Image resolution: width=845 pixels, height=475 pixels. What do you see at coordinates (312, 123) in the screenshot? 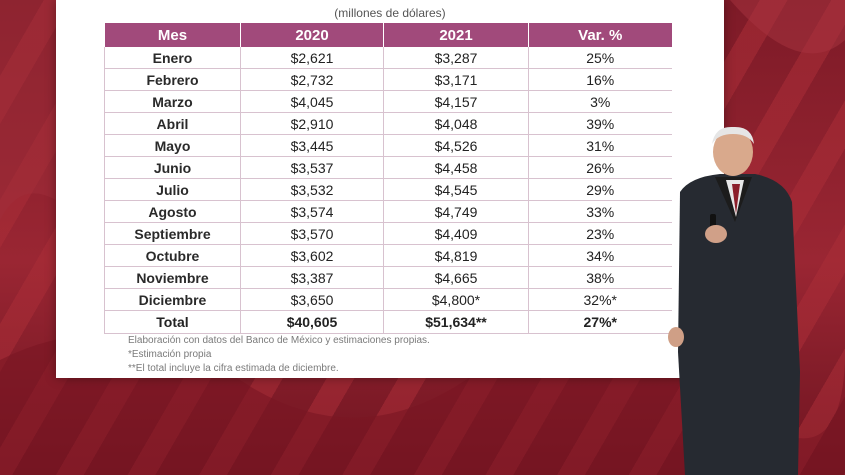
I see `cell-value-2020: $2,910` at bounding box center [312, 123].